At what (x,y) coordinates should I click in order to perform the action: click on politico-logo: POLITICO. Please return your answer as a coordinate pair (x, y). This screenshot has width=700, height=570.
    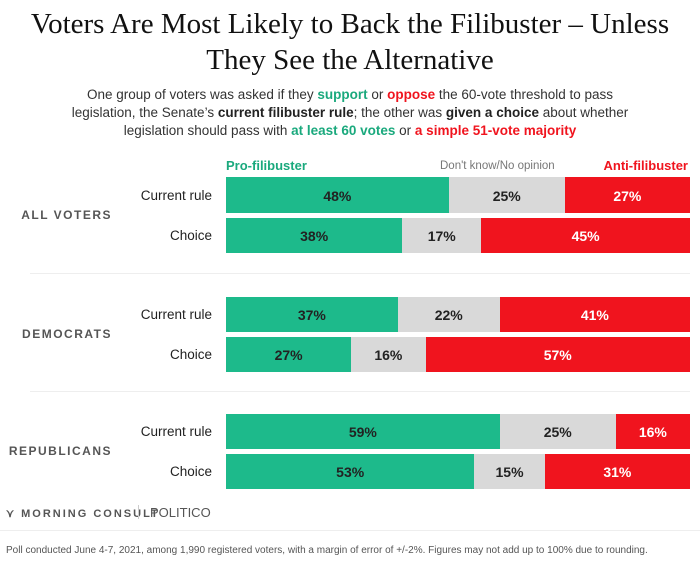
    Looking at the image, I should click on (180, 512).